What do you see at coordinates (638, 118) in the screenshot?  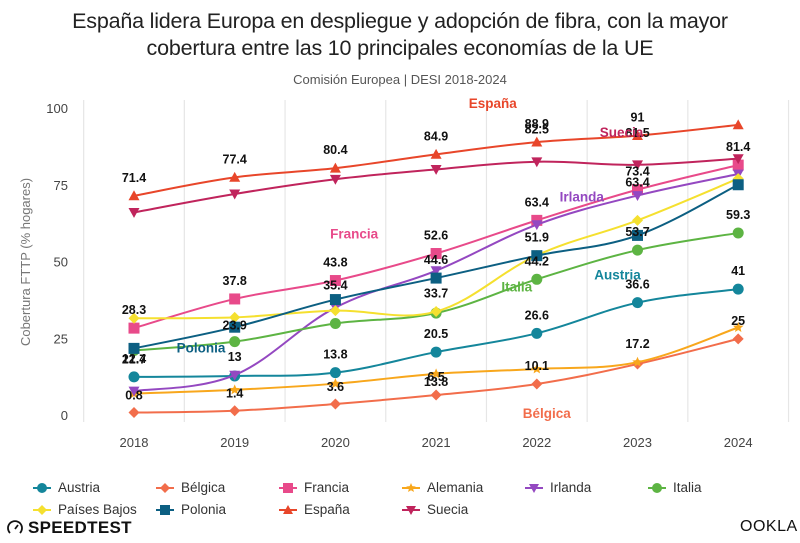 I see `data-label: 91` at bounding box center [638, 118].